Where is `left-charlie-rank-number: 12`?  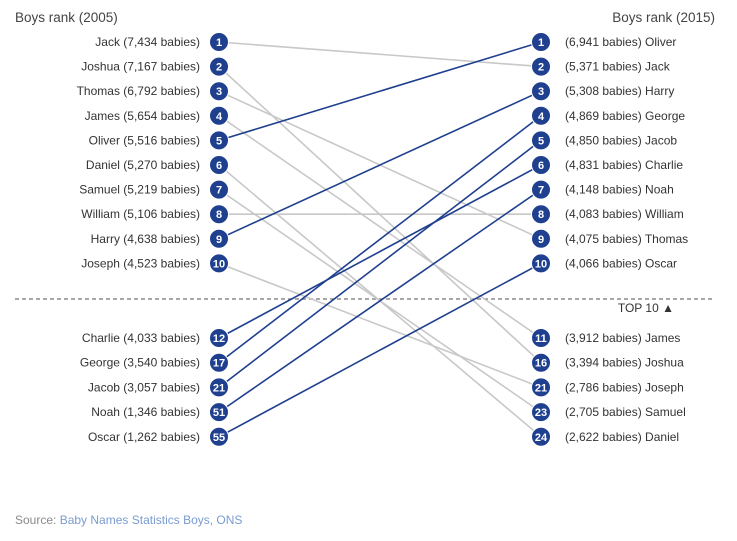
left-charlie-rank-number: 12 is located at coordinates (219, 339).